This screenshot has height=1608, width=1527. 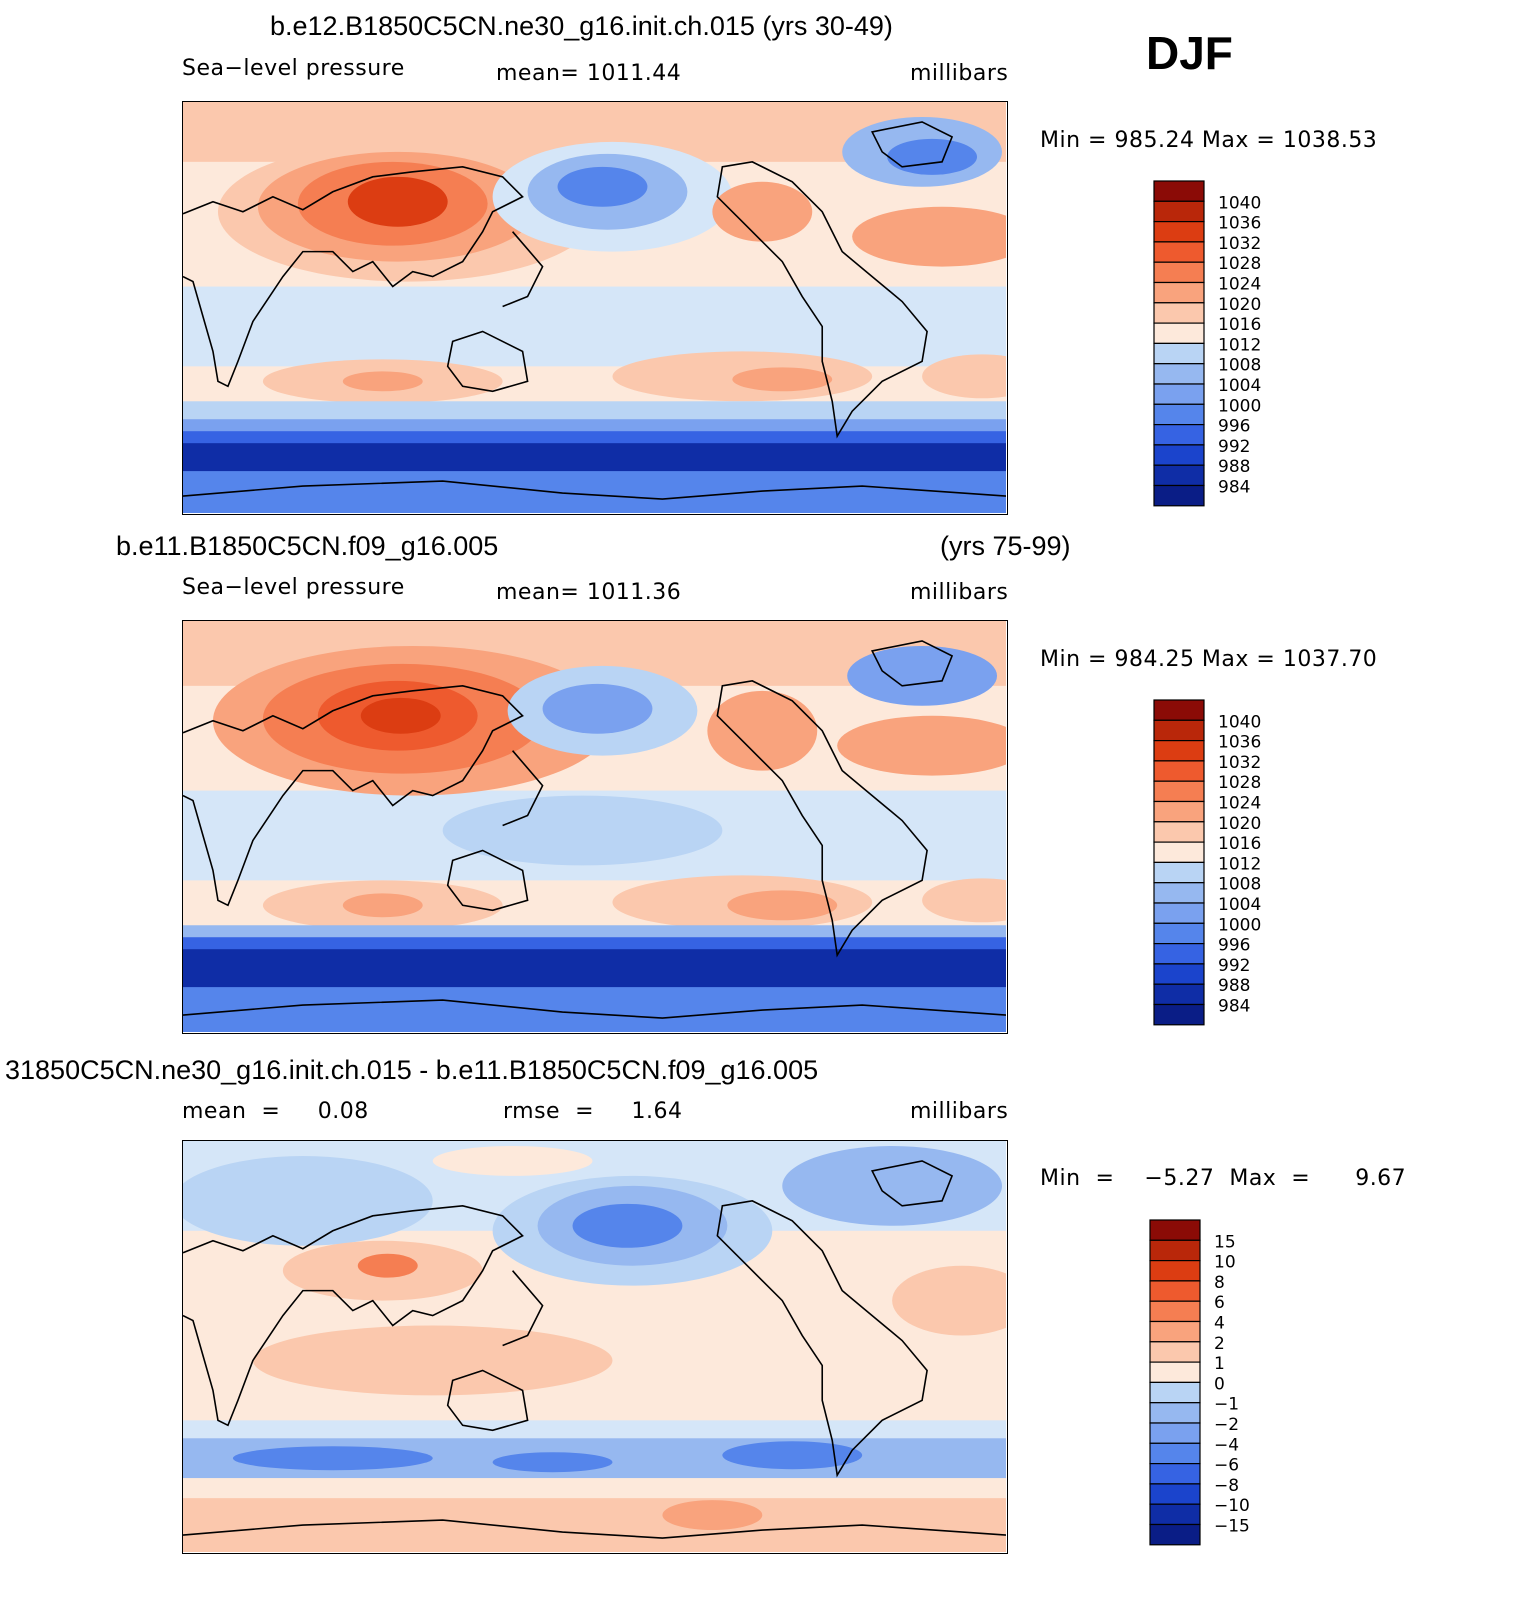 I want to click on panel1-colorbar-tick-label: 1000, so click(x=1239, y=406).